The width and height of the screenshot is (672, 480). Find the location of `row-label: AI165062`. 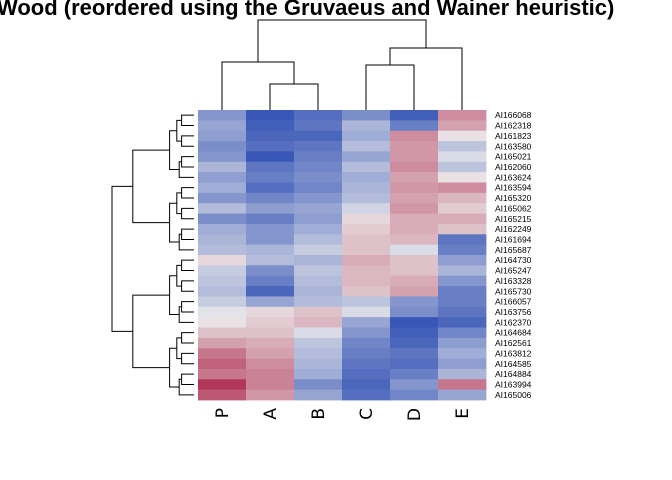

row-label: AI165062 is located at coordinates (513, 208).